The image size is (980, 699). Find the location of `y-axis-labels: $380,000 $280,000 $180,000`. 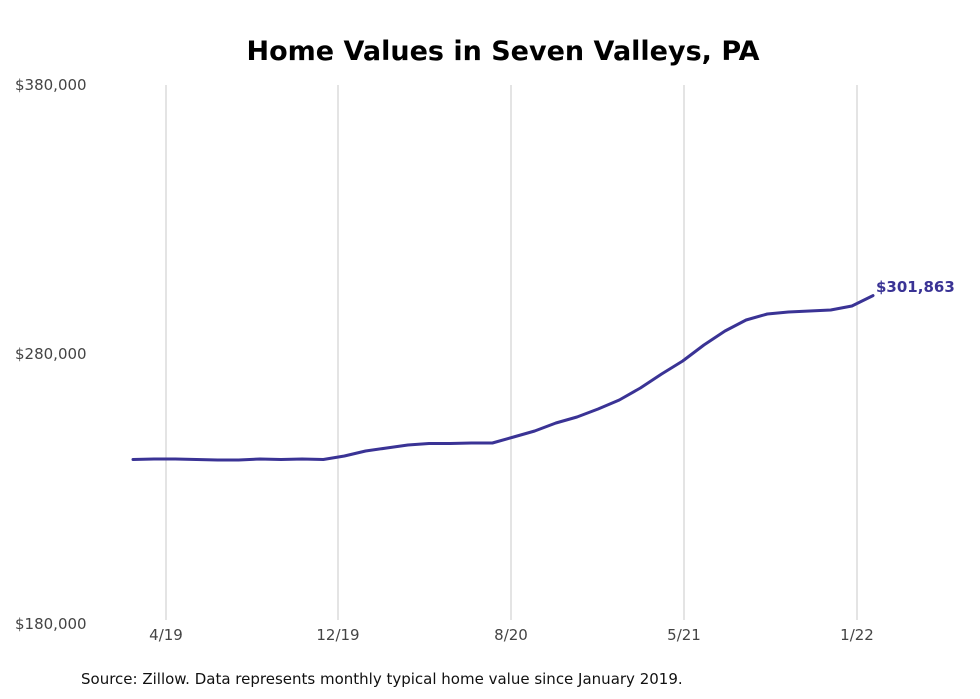

y-axis-labels: $380,000 $280,000 $180,000 is located at coordinates (51, 354).